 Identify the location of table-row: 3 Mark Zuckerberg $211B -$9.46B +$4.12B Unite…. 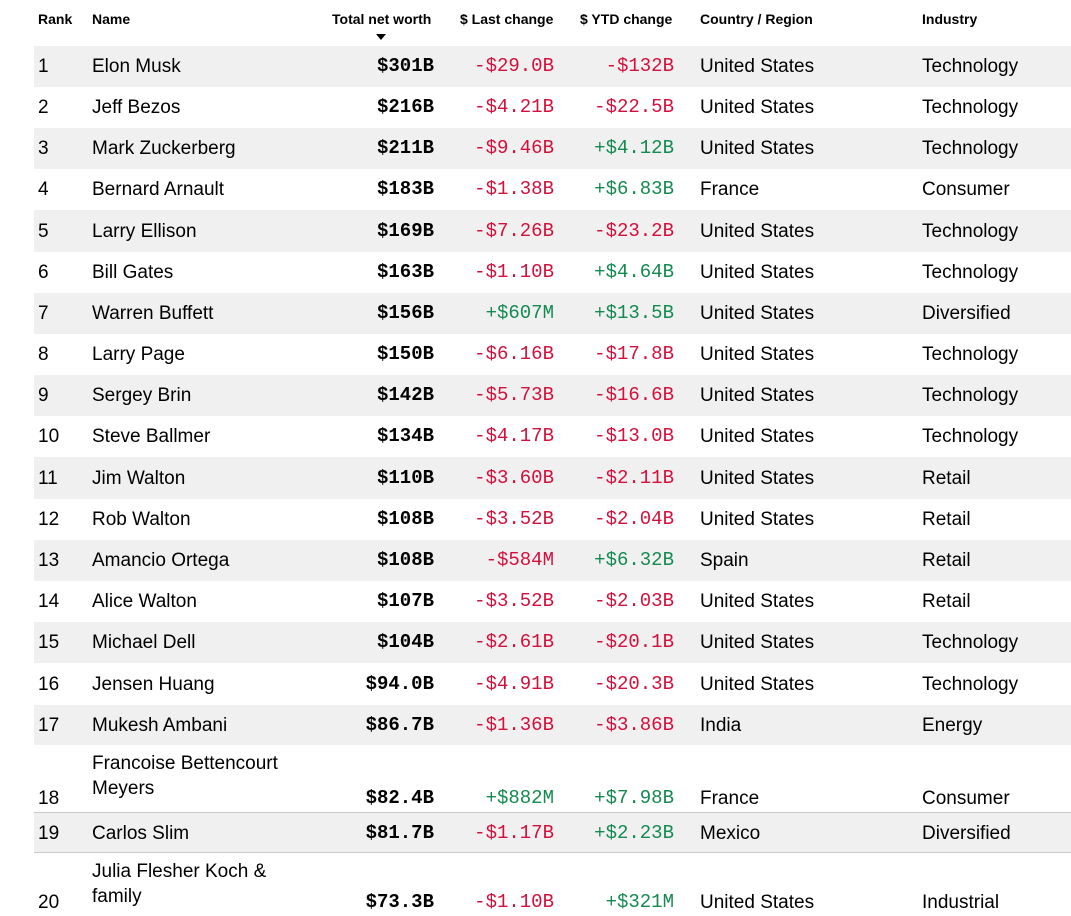
(552, 148).